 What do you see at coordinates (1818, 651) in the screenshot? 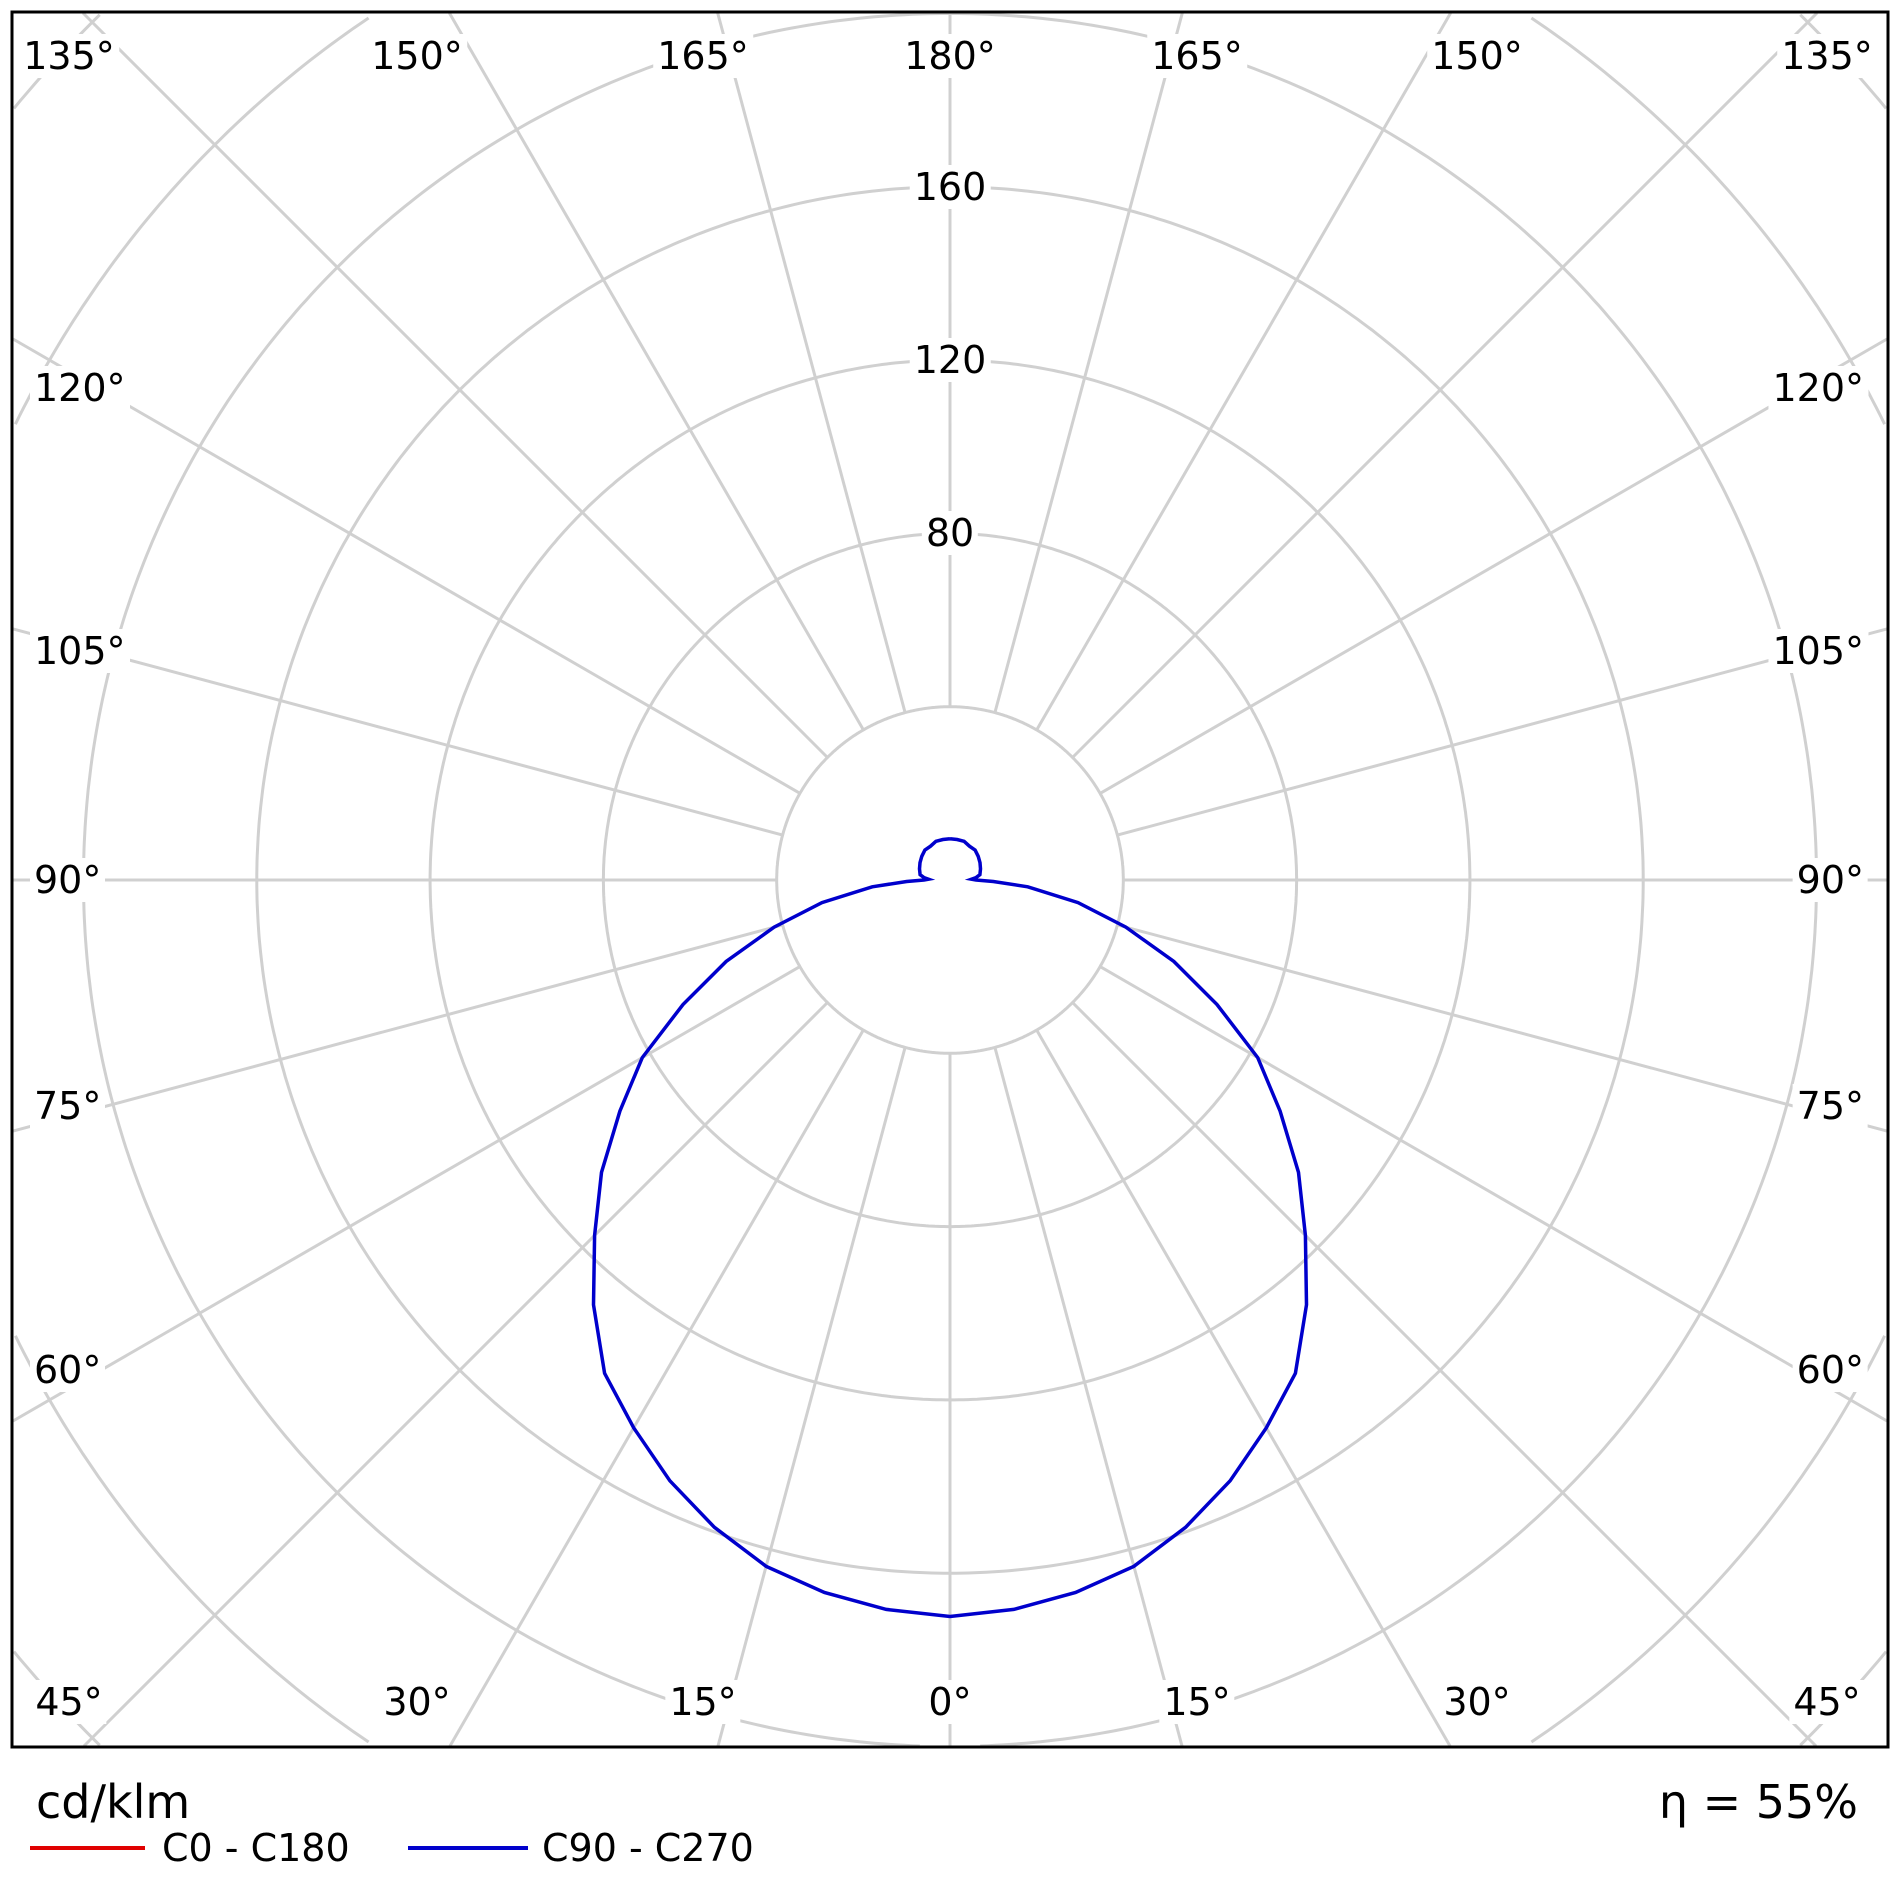
I see `angle-label-right: 105°` at bounding box center [1818, 651].